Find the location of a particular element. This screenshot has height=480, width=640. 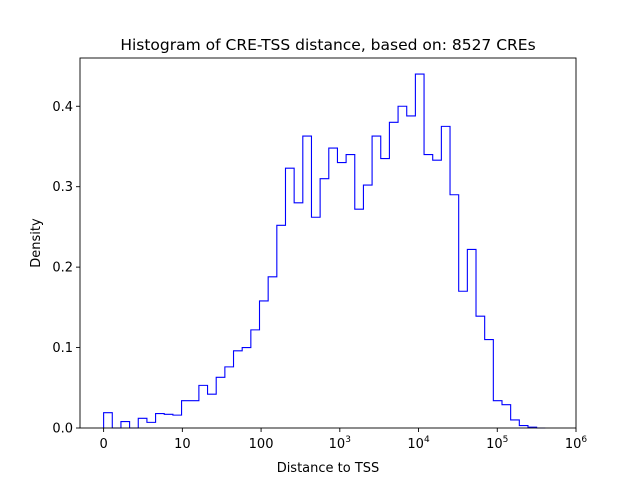

y-tick-label: 0.1 is located at coordinates (62, 348).